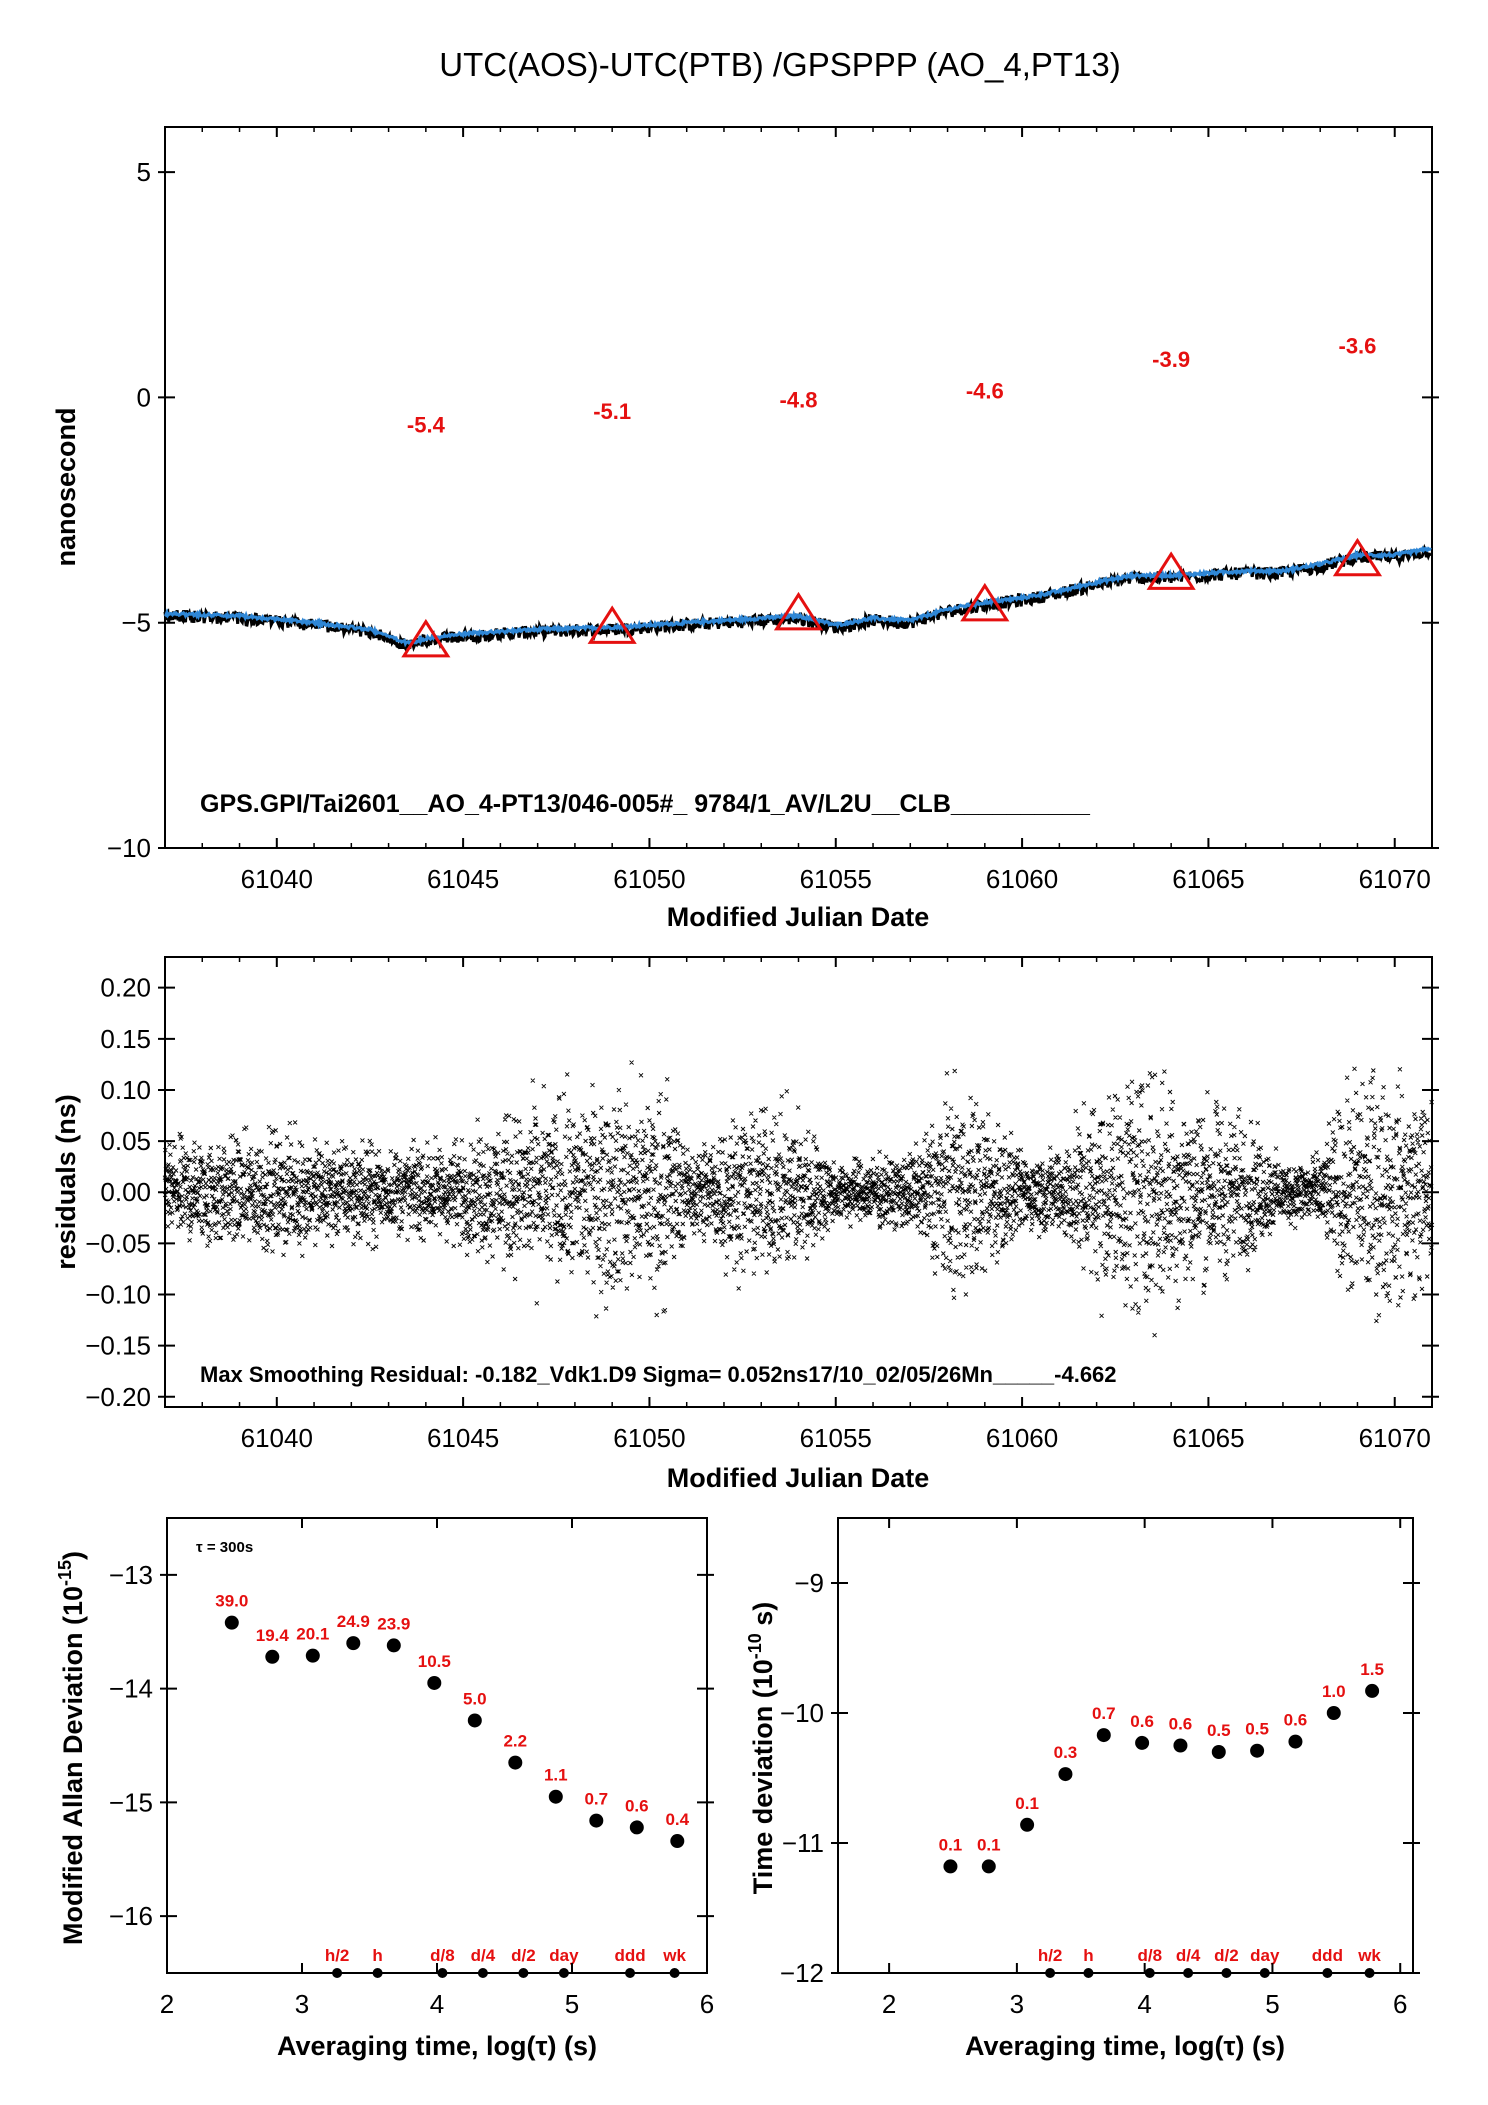 This screenshot has height=2105, width=1488. I want to click on deviation-point-label: 2.2, so click(515, 1741).